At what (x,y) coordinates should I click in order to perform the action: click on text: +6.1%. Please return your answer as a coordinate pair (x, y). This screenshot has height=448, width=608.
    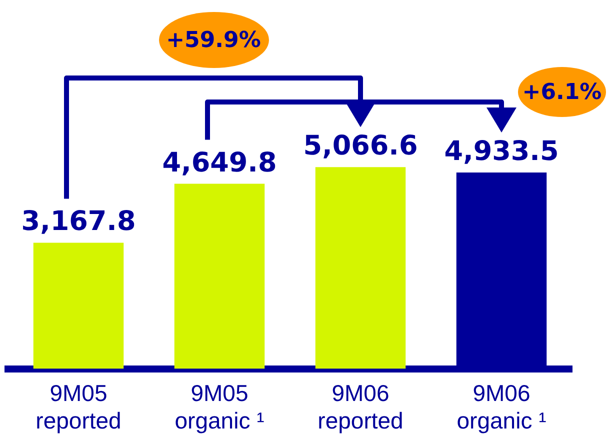
    Looking at the image, I should click on (562, 92).